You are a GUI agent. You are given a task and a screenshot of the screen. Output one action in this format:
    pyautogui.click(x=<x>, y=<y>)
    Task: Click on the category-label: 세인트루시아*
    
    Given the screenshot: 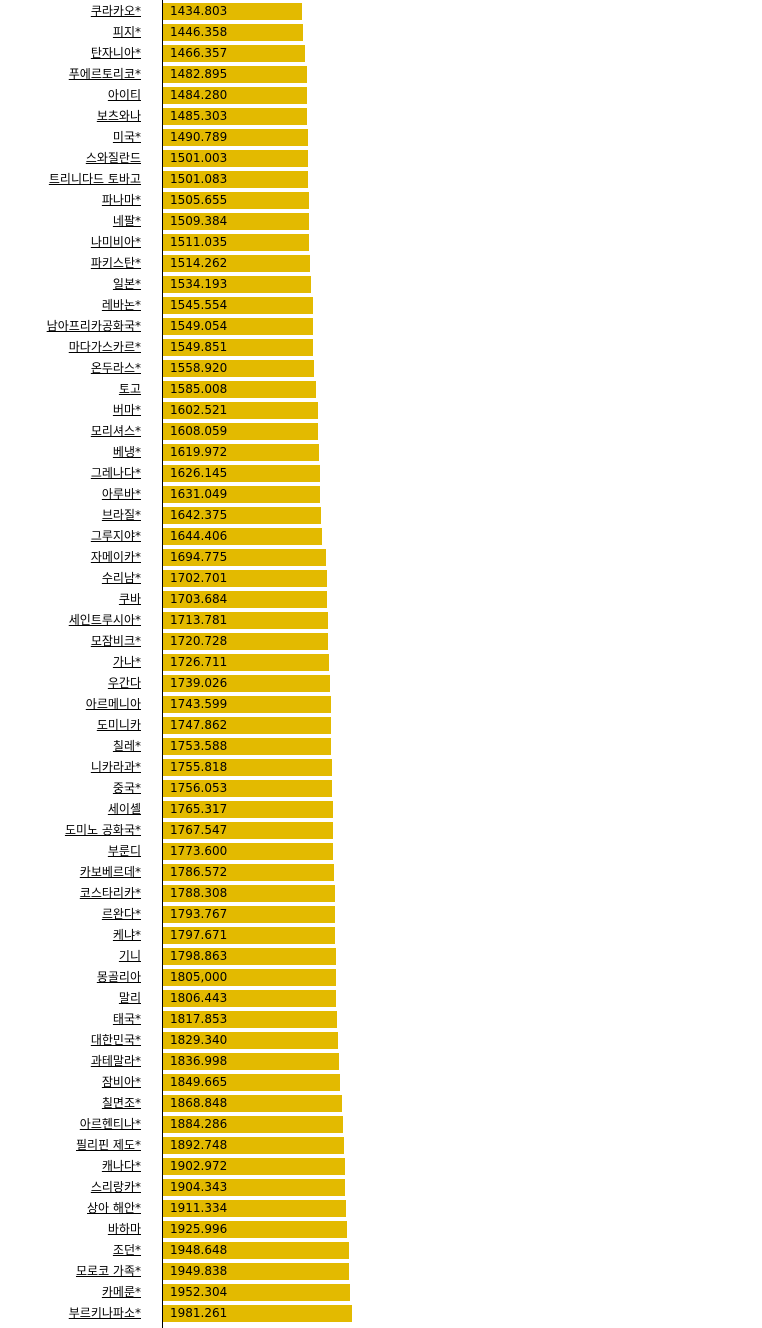 What is the action you would take?
    pyautogui.click(x=104, y=620)
    